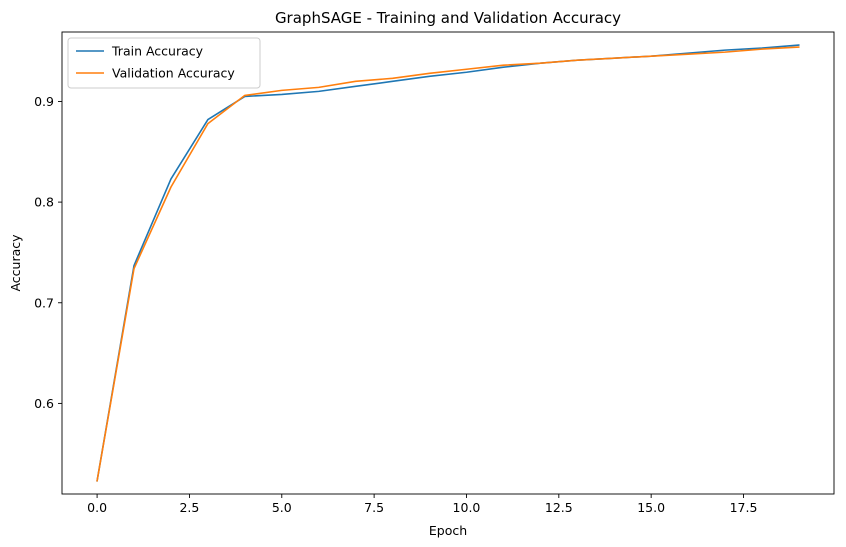  I want to click on x-axis-title: Epoch, so click(448, 530).